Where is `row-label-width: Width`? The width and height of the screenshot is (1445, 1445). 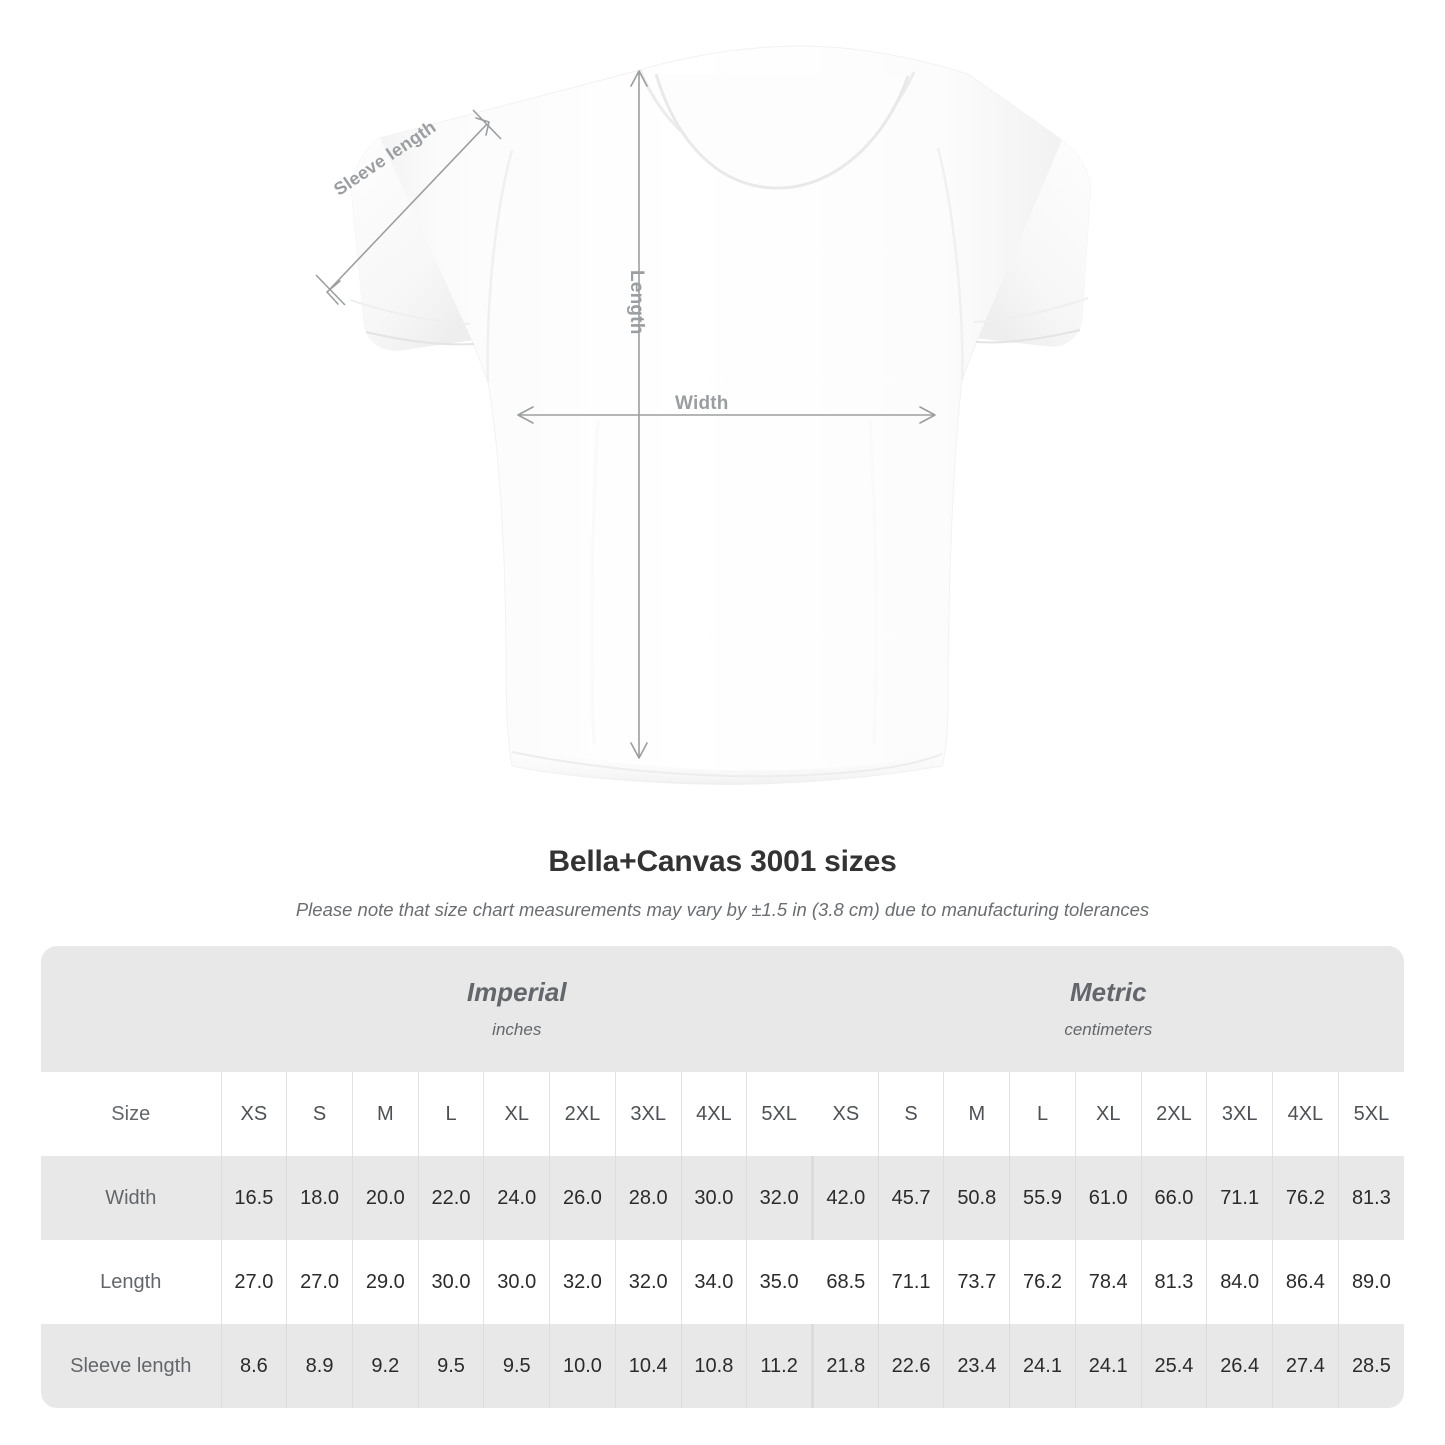 row-label-width: Width is located at coordinates (131, 1198).